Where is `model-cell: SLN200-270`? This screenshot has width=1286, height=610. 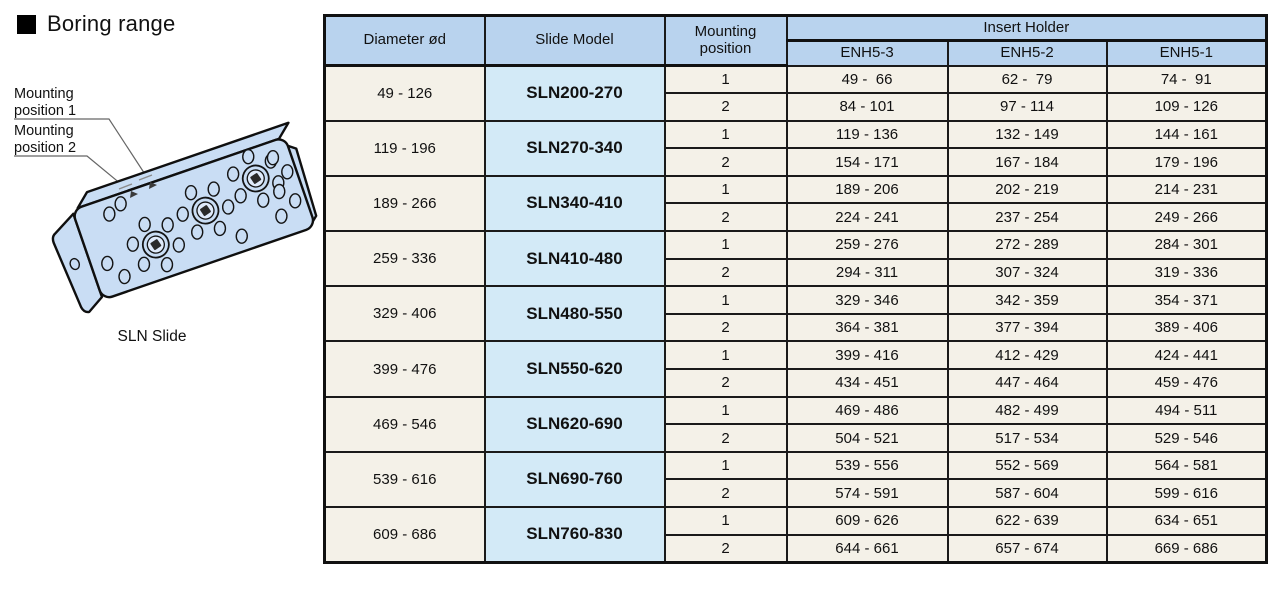
model-cell: SLN200-270 is located at coordinates (574, 93).